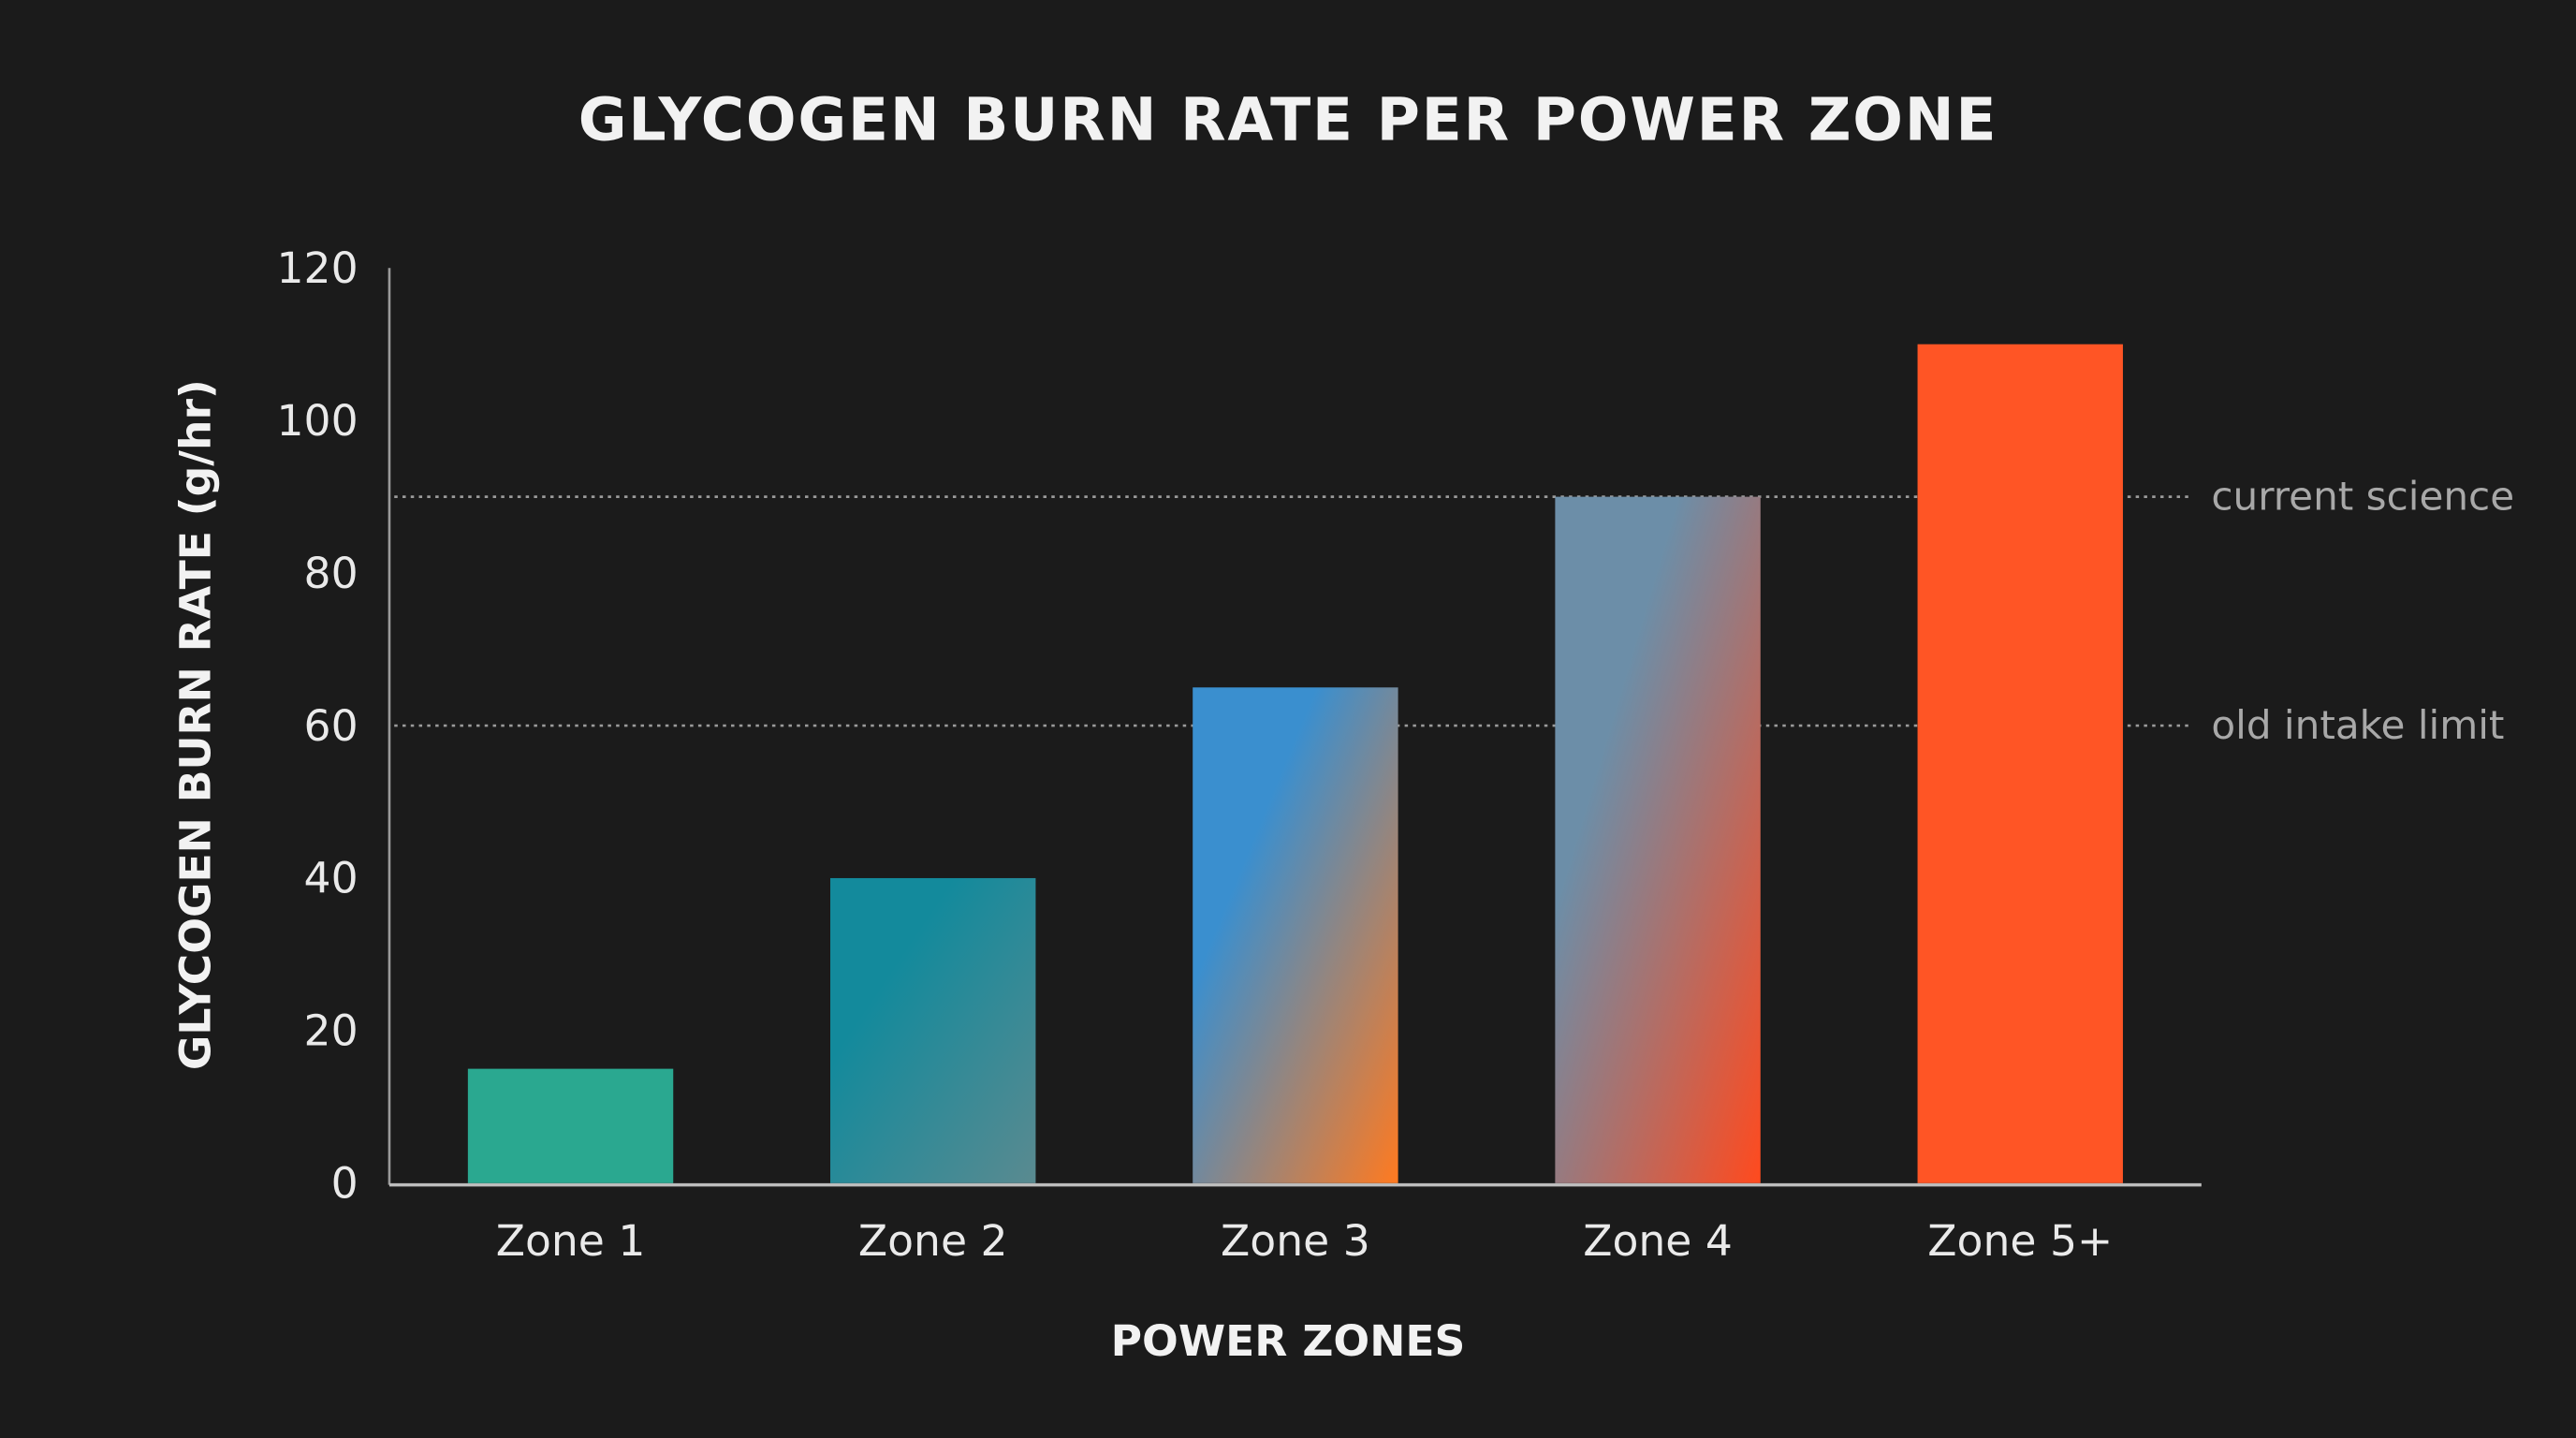 This screenshot has height=1438, width=2576. I want to click on x-axis-label: POWER ZONES, so click(1288, 1341).